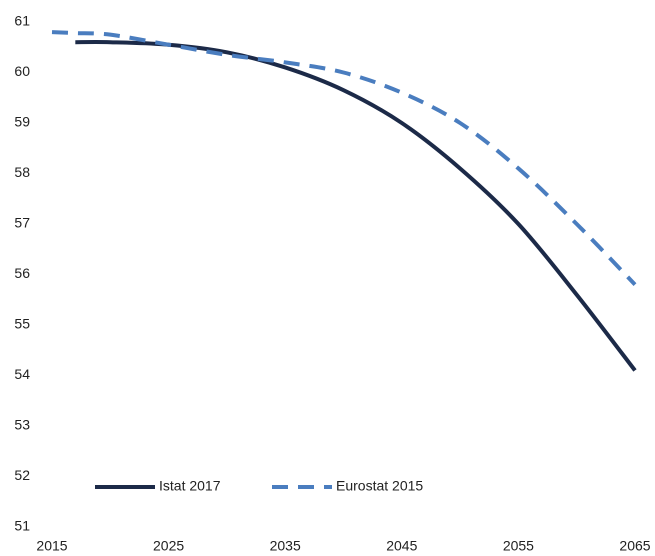 The width and height of the screenshot is (655, 556). I want to click on y-tick-label: 58, so click(22, 172).